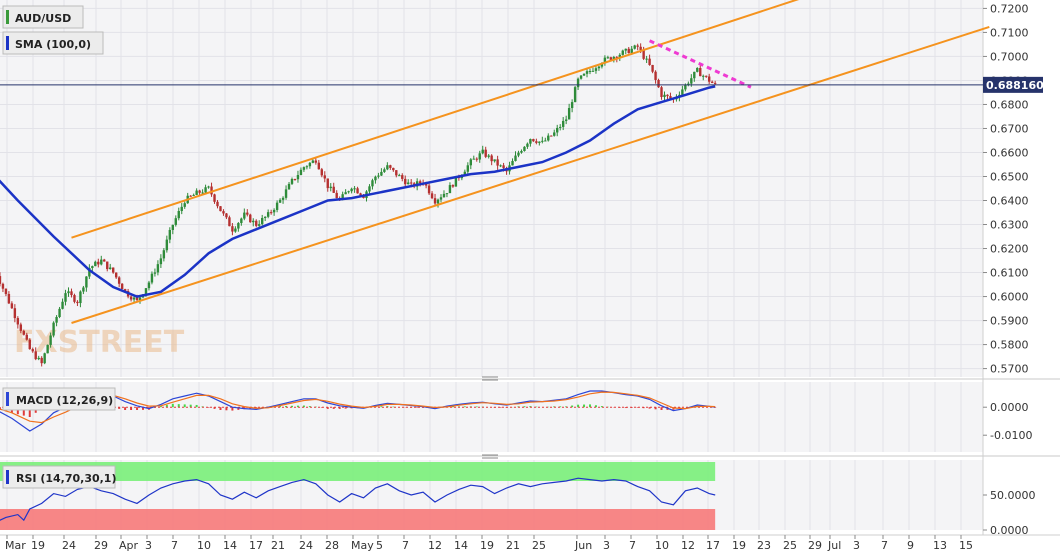 This screenshot has height=555, width=1060. Describe the element at coordinates (490, 456) in the screenshot. I see `rsi-panel-resize-handle` at that location.